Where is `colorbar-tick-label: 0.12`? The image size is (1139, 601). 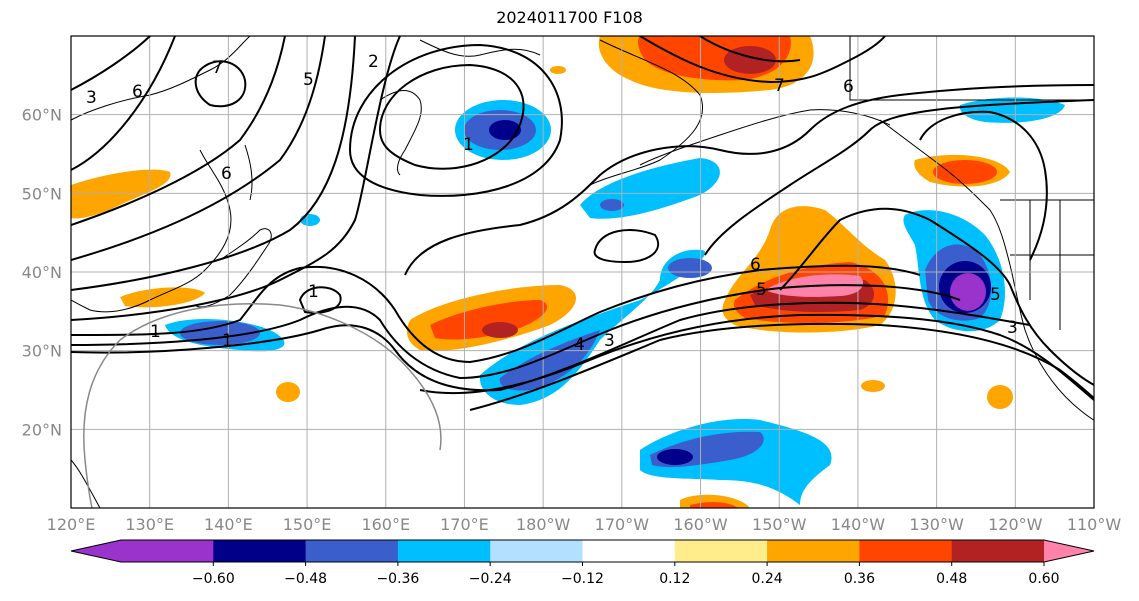
colorbar-tick-label: 0.12 is located at coordinates (674, 579).